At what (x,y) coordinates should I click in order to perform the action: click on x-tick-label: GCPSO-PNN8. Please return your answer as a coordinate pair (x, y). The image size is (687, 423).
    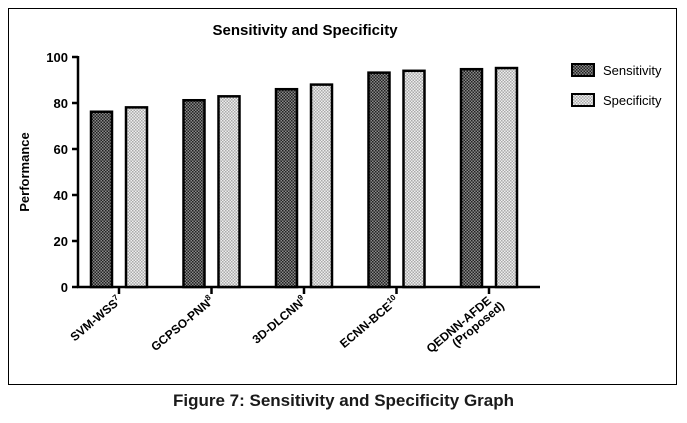
    Looking at the image, I should click on (182, 322).